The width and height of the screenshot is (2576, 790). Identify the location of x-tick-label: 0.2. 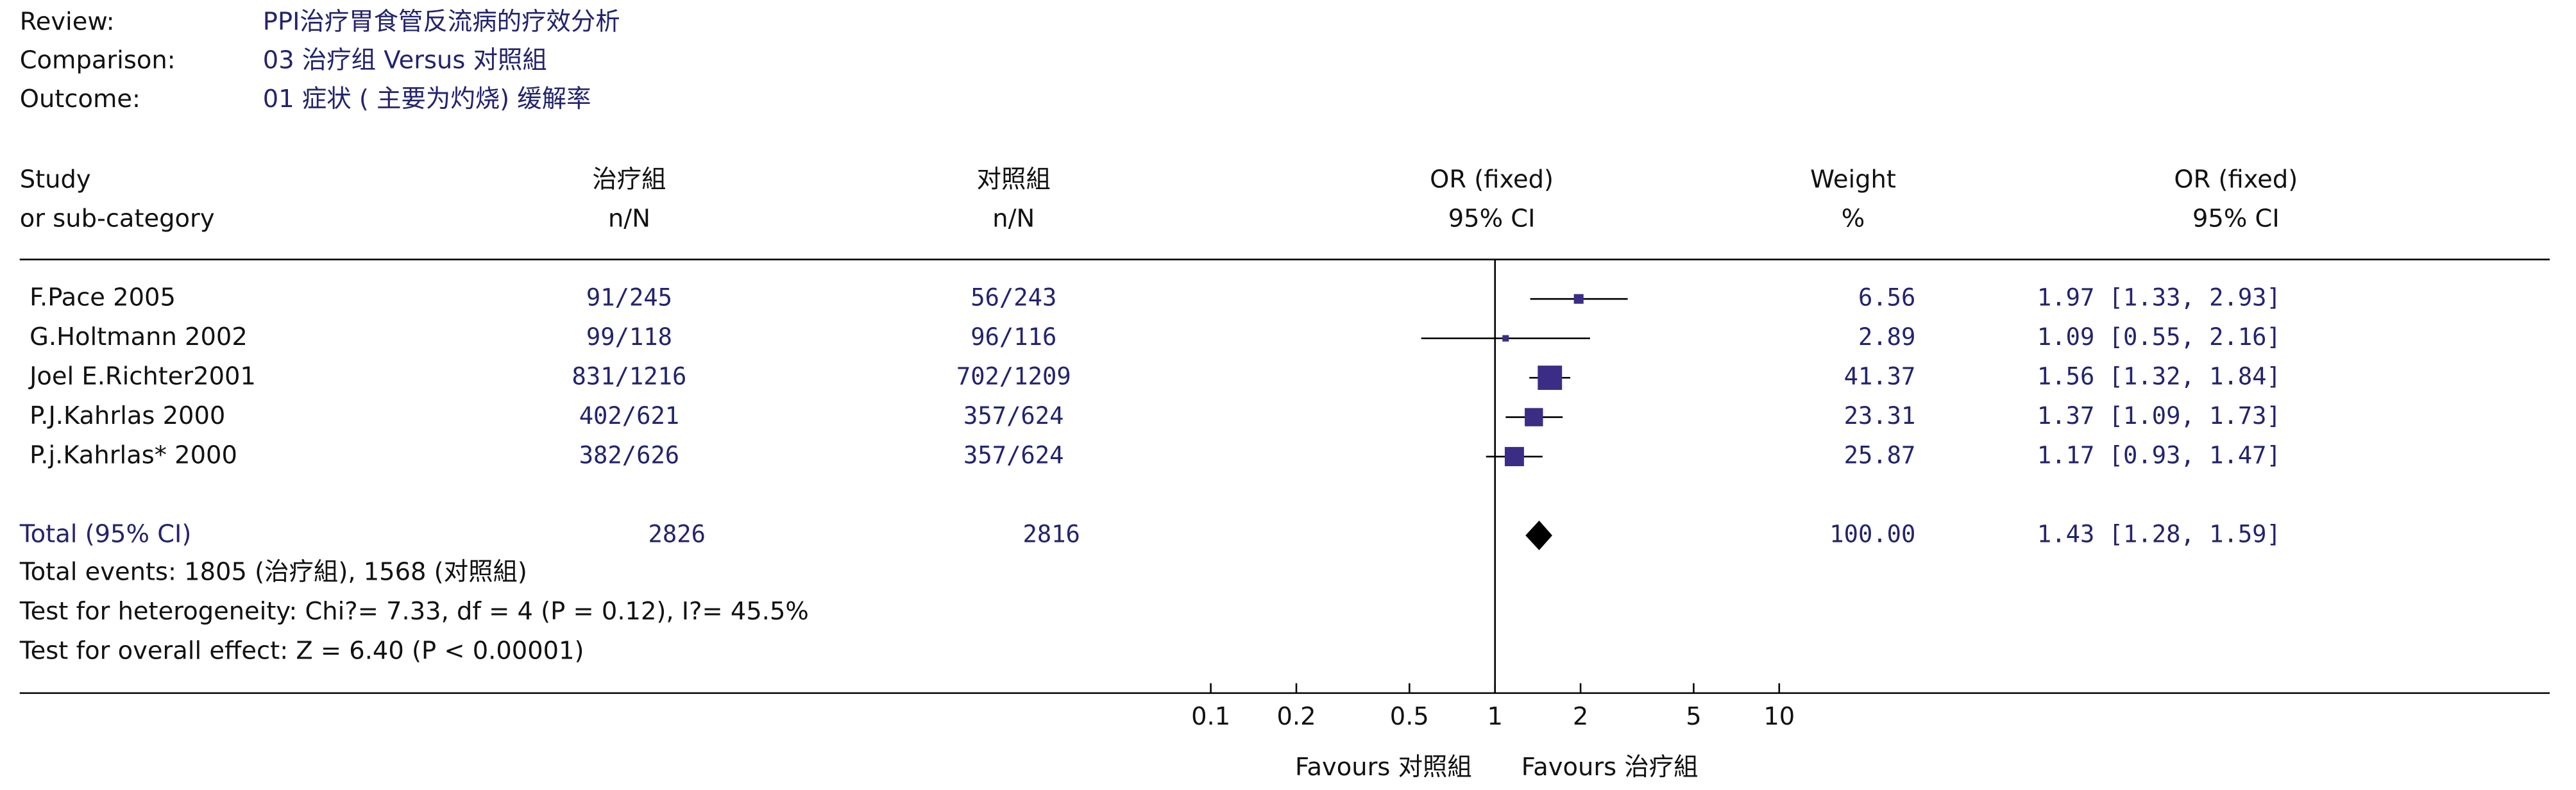
(1296, 717).